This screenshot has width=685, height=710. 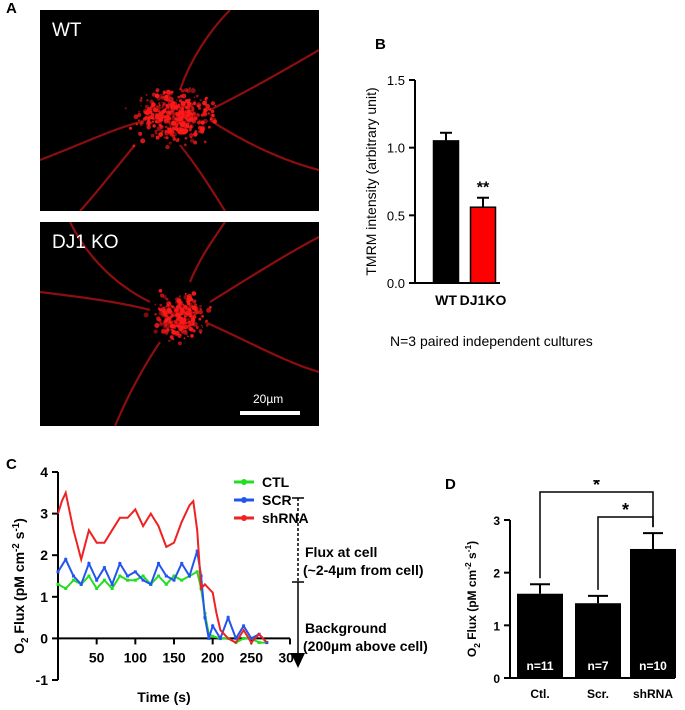 What do you see at coordinates (596, 487) in the screenshot?
I see `chart-d-significance-label: *` at bounding box center [596, 487].